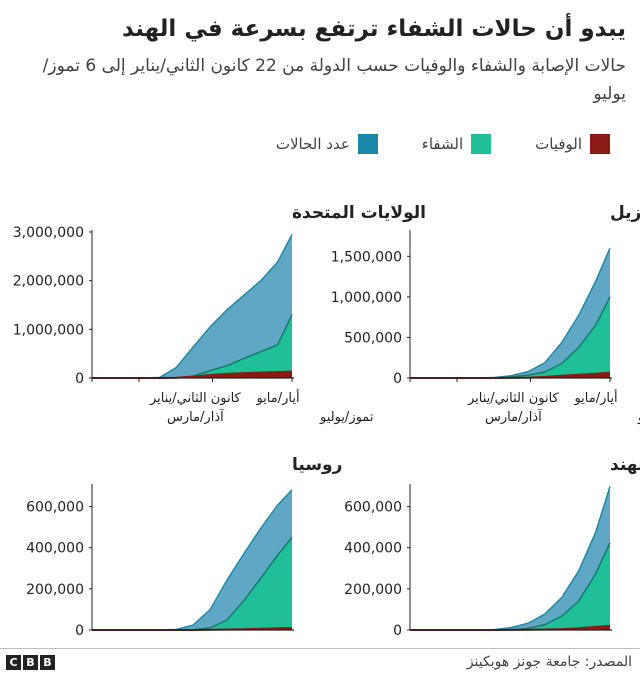  What do you see at coordinates (600, 144) in the screenshot?
I see `legend-swatch-deaths` at bounding box center [600, 144].